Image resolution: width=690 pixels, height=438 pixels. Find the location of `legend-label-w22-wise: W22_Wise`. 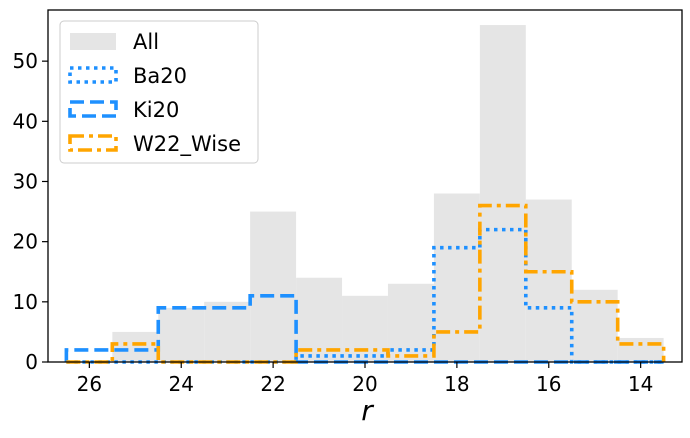

legend-label-w22-wise: W22_Wise is located at coordinates (187, 144).